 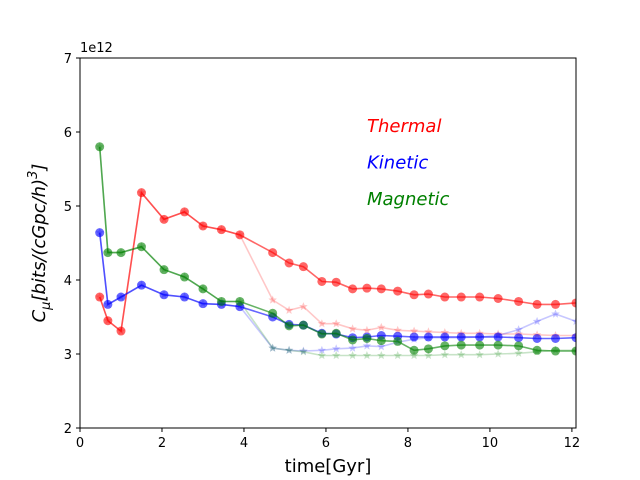 What do you see at coordinates (68, 133) in the screenshot?
I see `y-tick-label: 6` at bounding box center [68, 133].